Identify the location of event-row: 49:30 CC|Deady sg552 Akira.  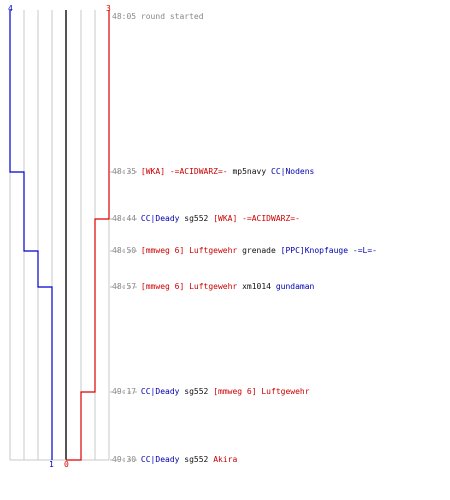
(174, 460).